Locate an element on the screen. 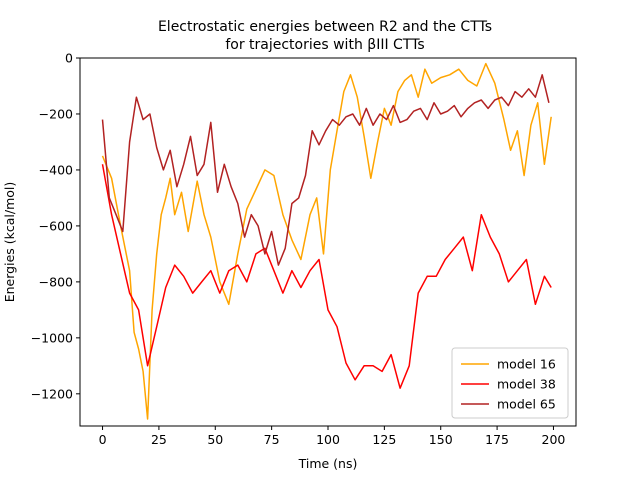 This screenshot has width=640, height=480. x-tick-label: 100 is located at coordinates (328, 439).